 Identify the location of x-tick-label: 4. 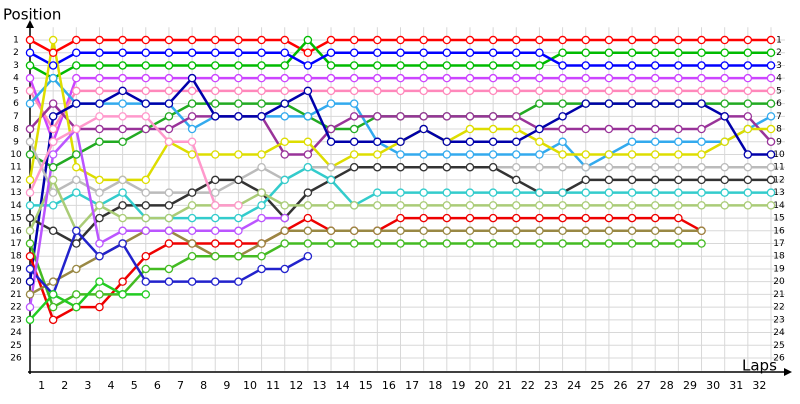
(111, 385).